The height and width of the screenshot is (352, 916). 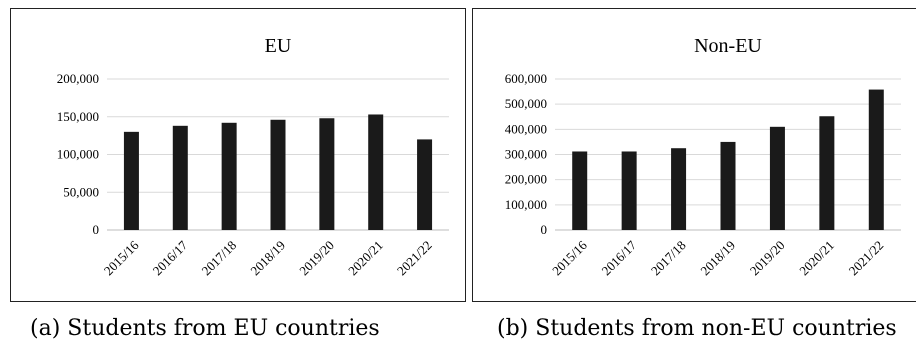 What do you see at coordinates (526, 103) in the screenshot?
I see `y-tick-label: 500,000` at bounding box center [526, 103].